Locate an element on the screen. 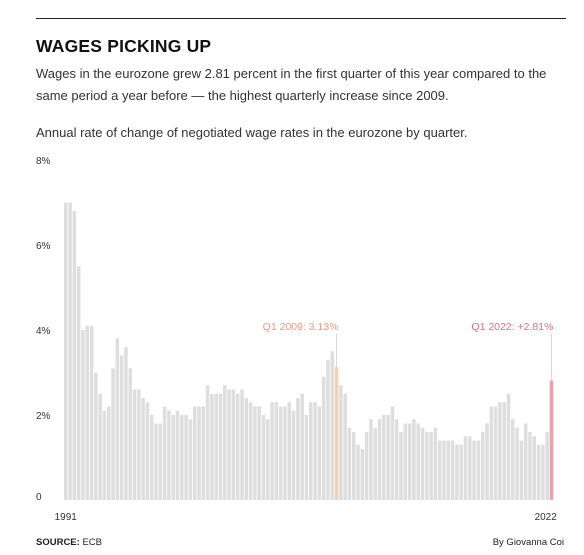 Image resolution: width=584 pixels, height=555 pixels. highlight-bar is located at coordinates (551, 440).